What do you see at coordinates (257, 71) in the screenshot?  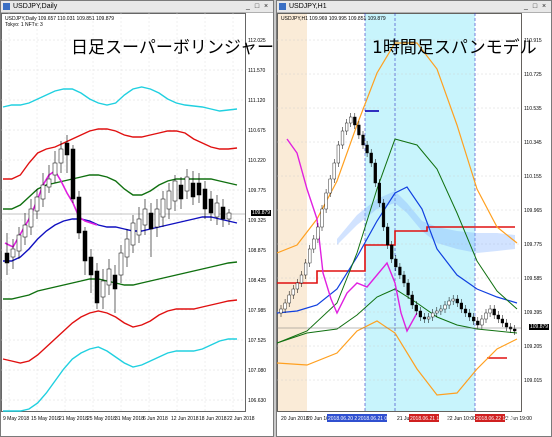 I see `daily-price-label: 111.570` at bounding box center [257, 71].